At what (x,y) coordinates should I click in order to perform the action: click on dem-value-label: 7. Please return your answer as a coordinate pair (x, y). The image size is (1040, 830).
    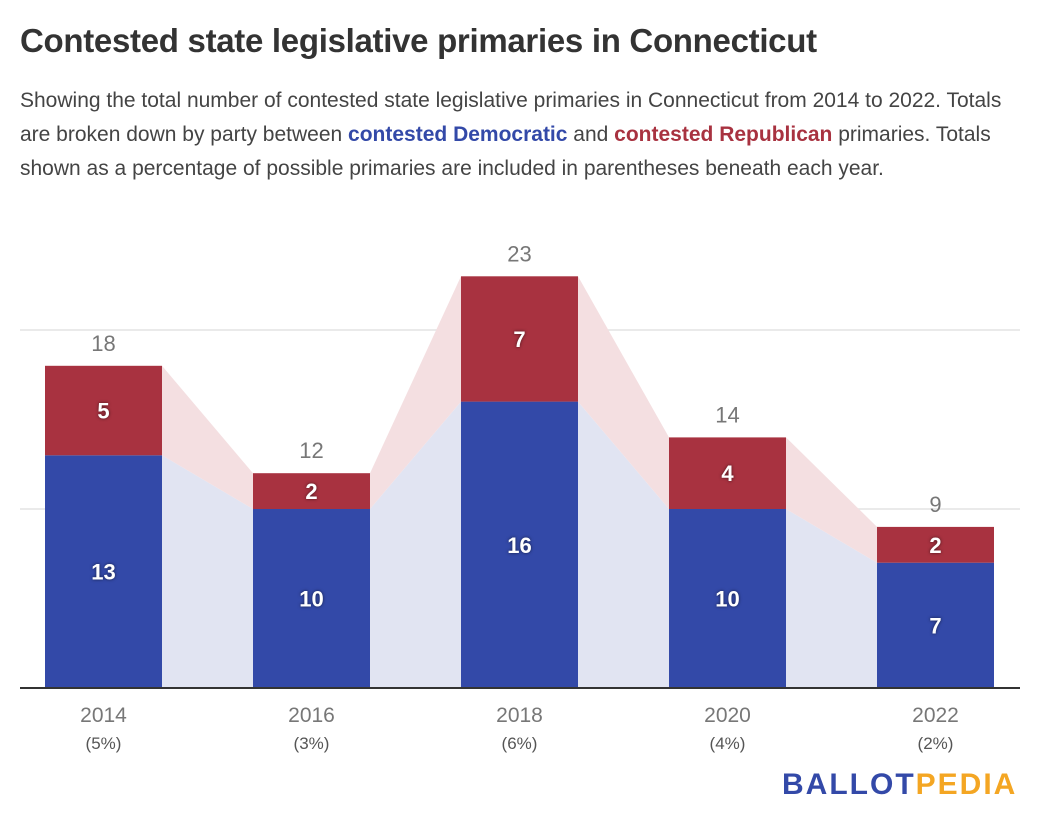
    Looking at the image, I should click on (935, 625).